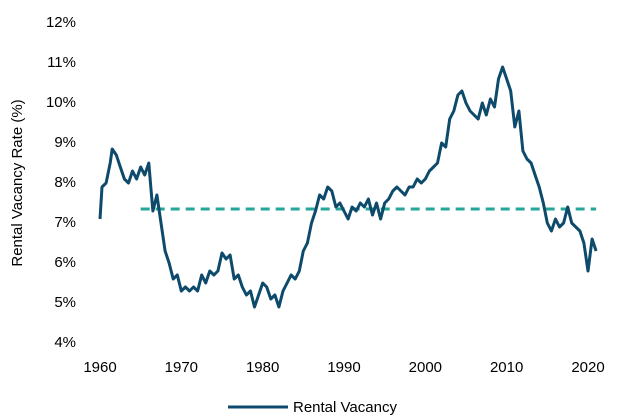 This screenshot has height=418, width=617. What do you see at coordinates (65, 182) in the screenshot?
I see `y-tick-label: 8%` at bounding box center [65, 182].